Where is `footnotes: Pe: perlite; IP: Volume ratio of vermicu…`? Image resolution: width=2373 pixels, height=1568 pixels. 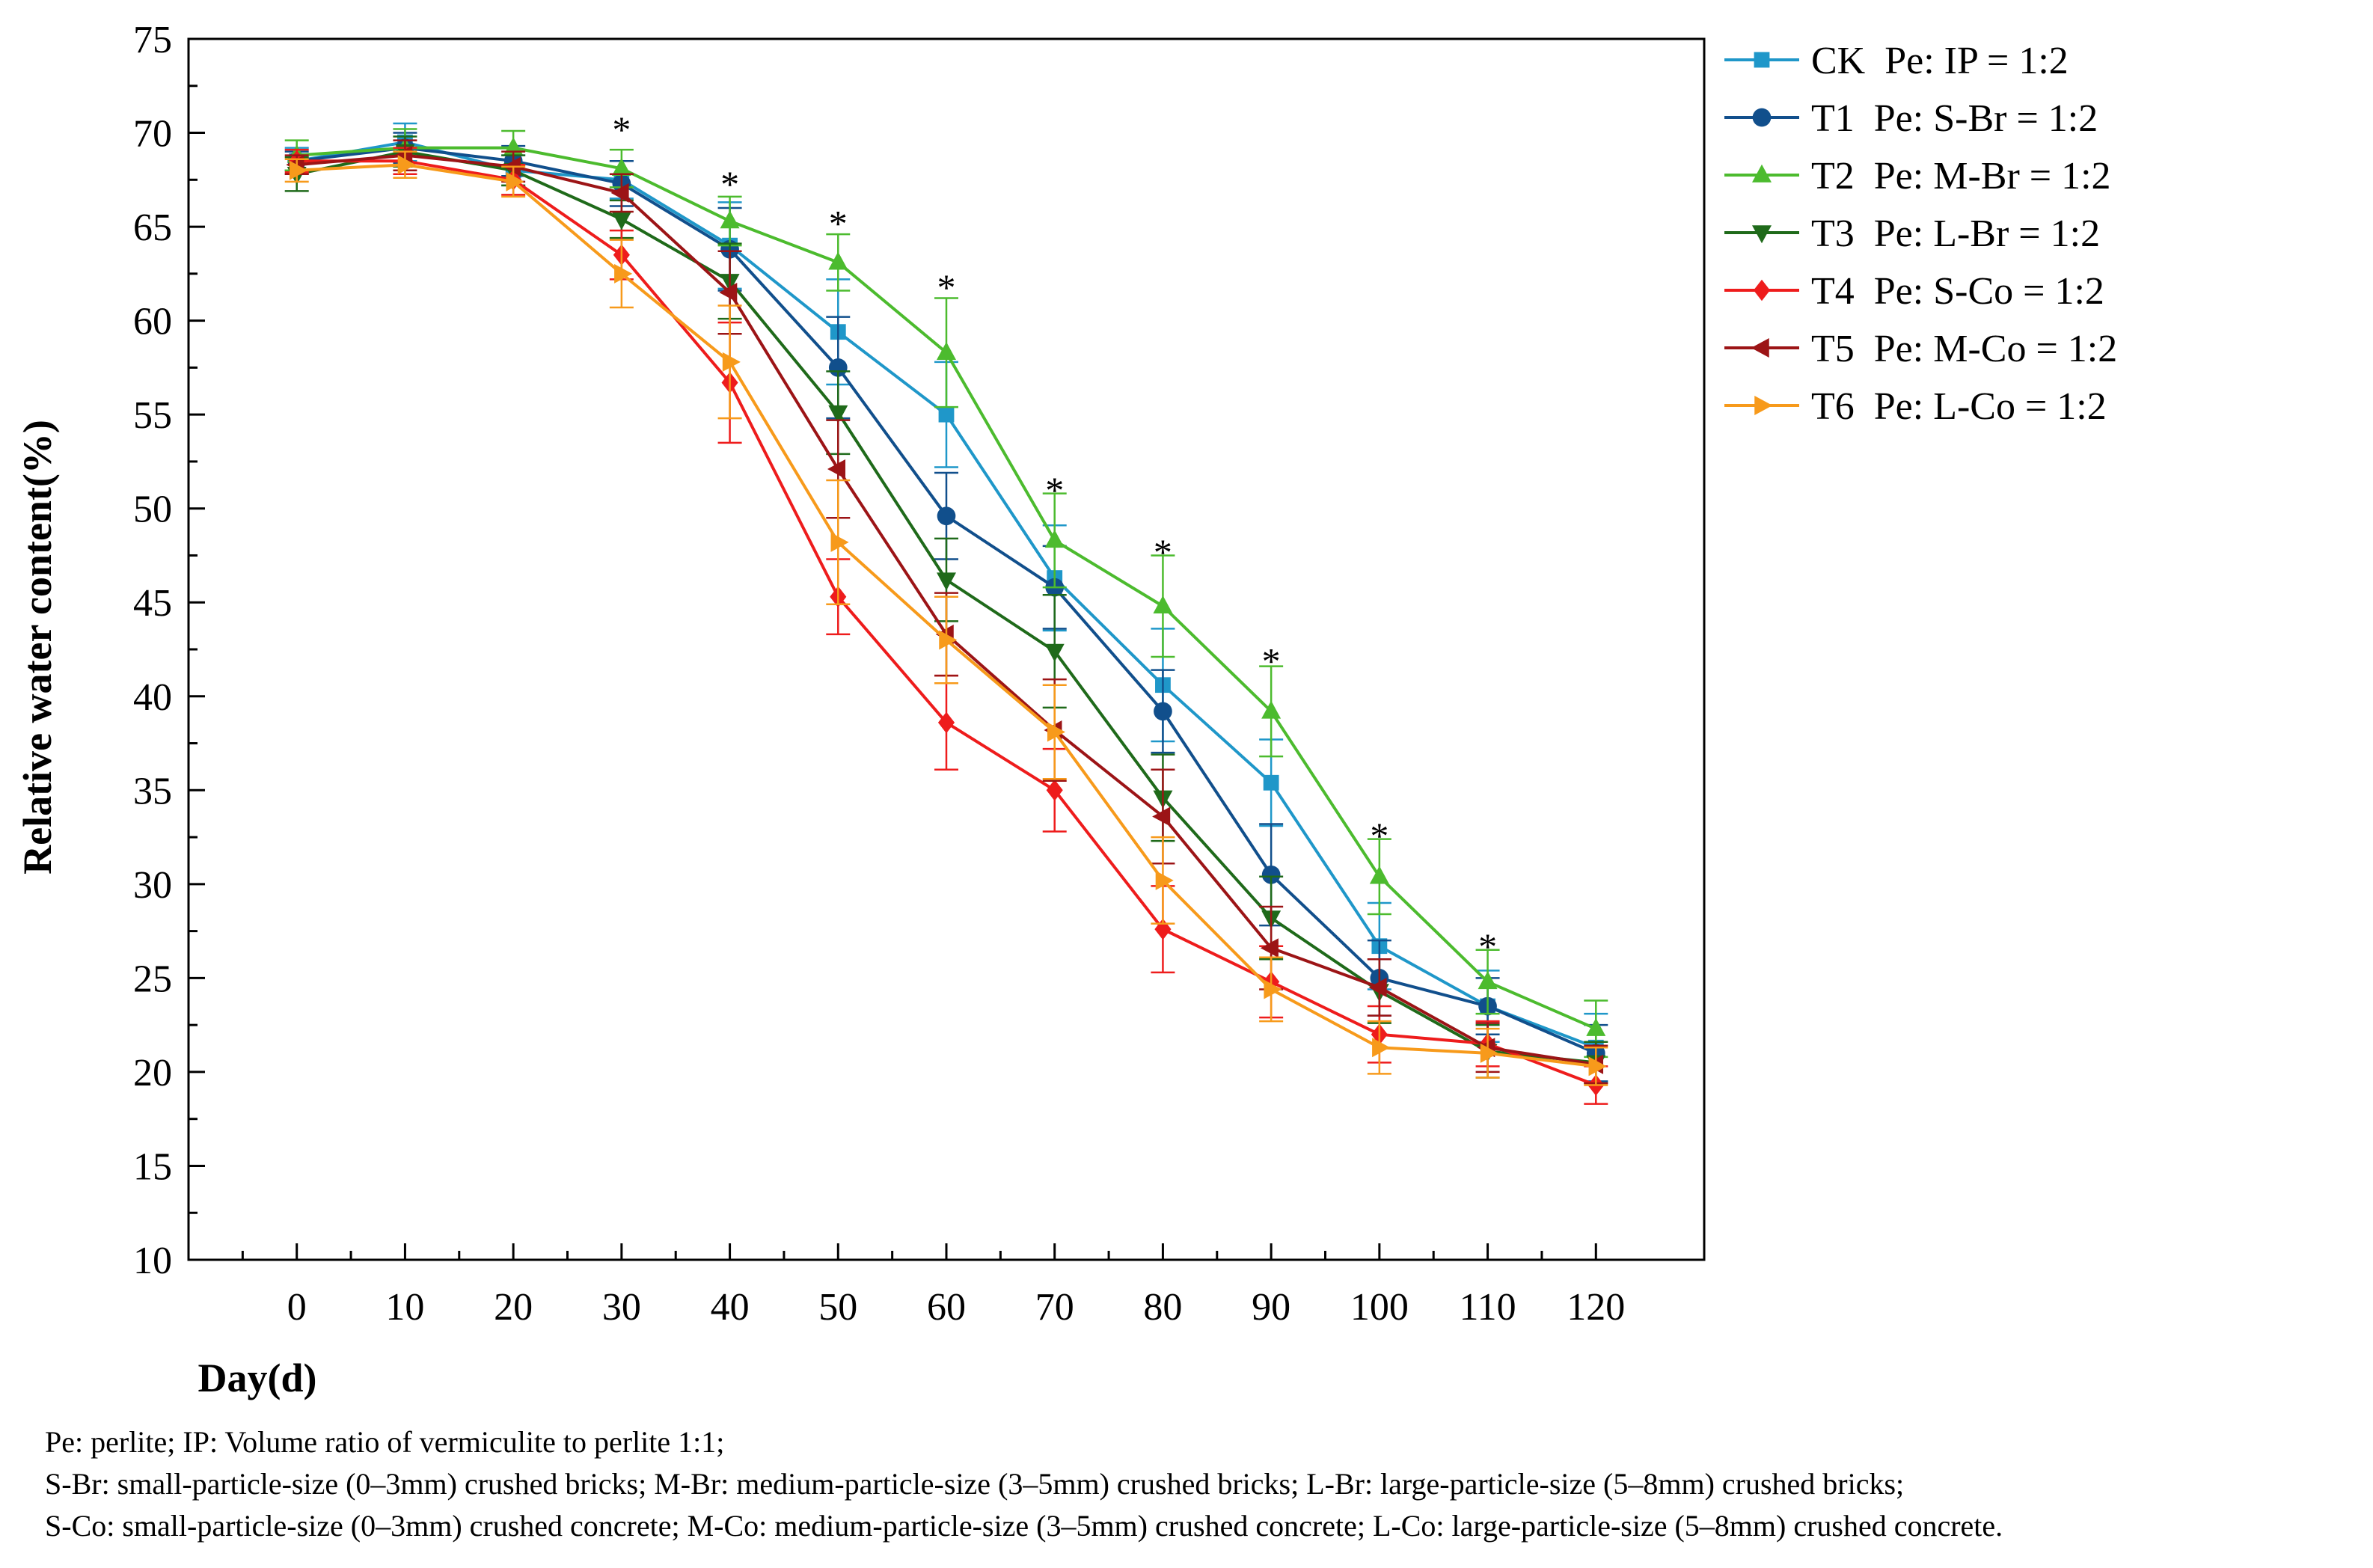
footnotes: Pe: perlite; IP: Volume ratio of vermicu… is located at coordinates (1204, 1484).